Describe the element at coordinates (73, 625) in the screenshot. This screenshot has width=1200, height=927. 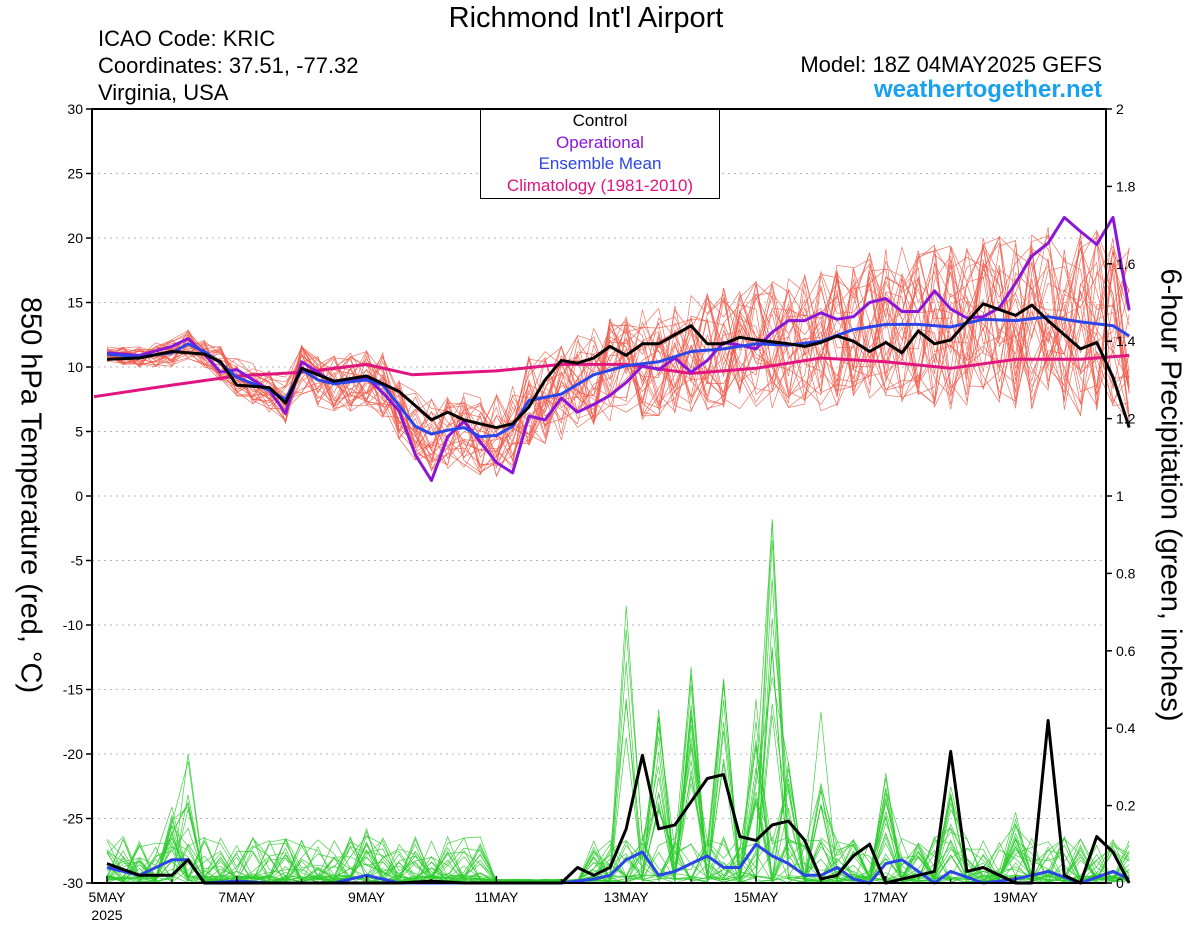
I see `y-tick-label: -10` at that location.